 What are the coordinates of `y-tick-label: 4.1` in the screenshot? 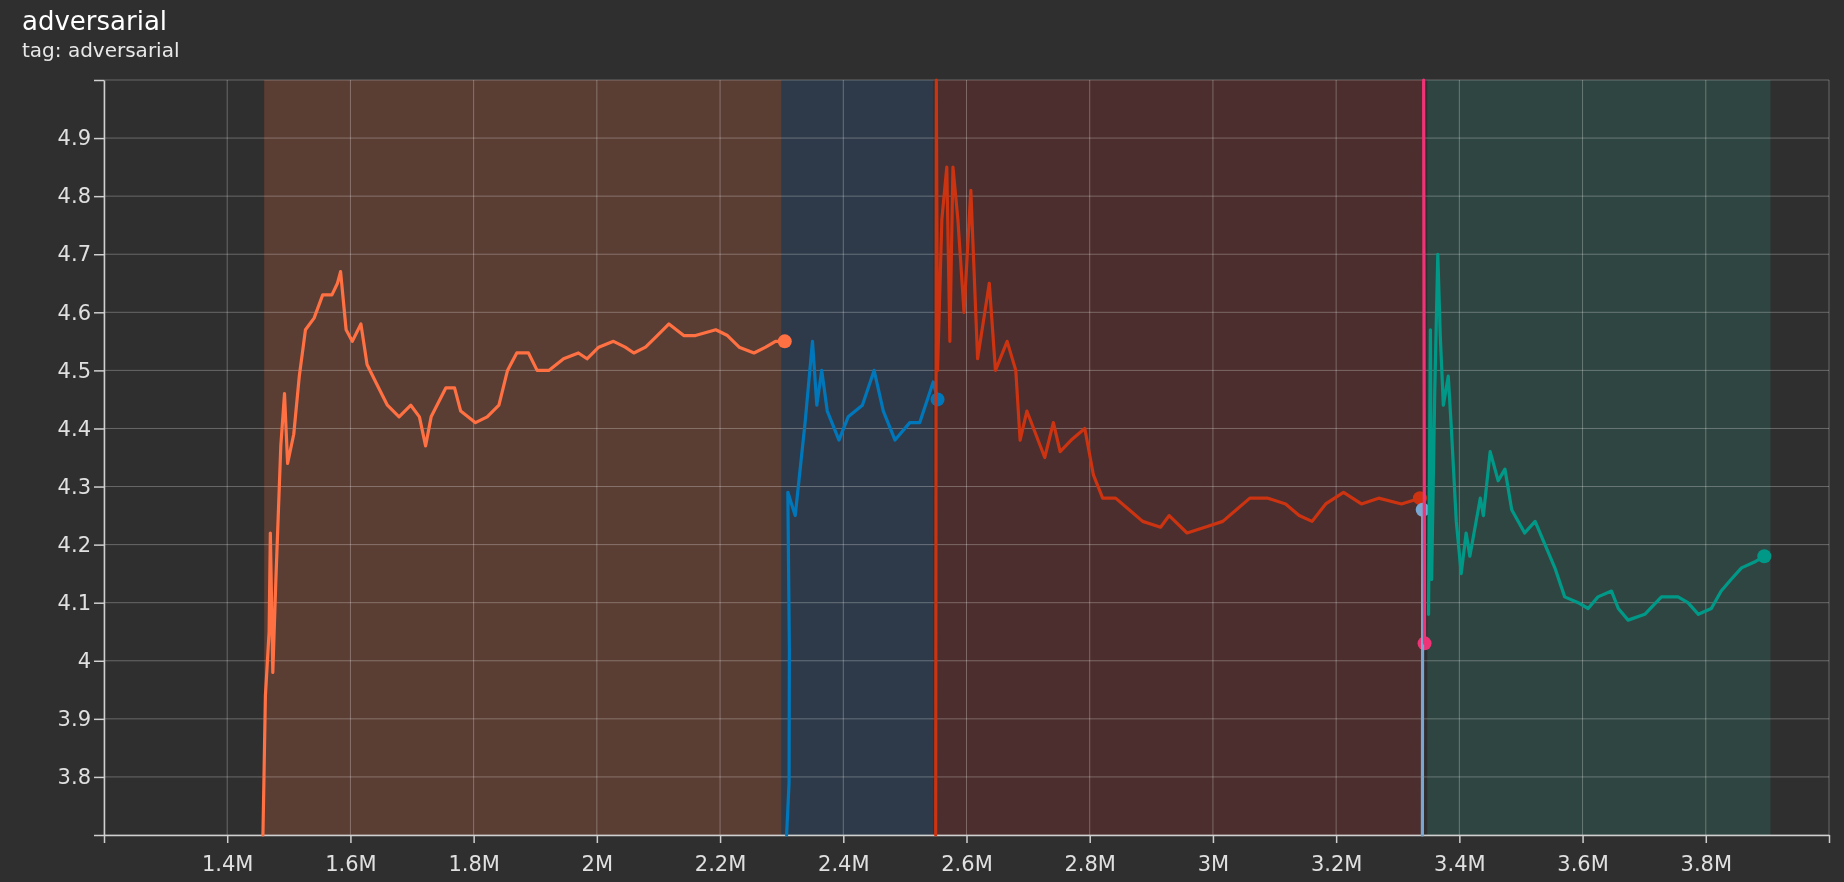 It's located at (74, 602).